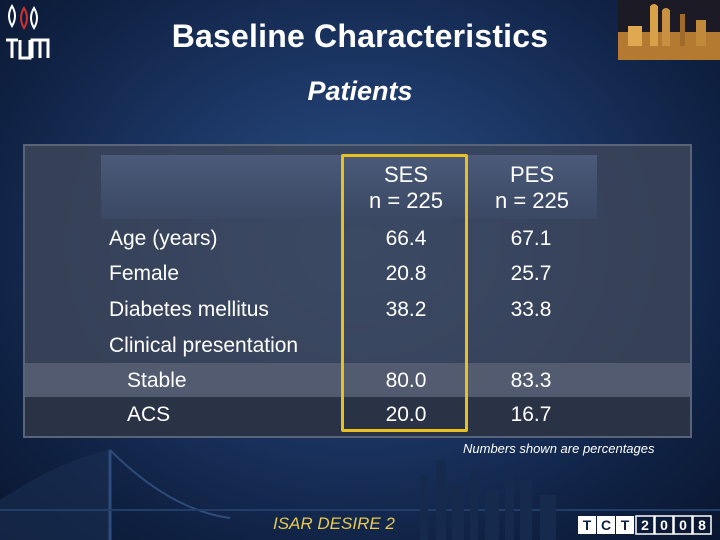 The image size is (720, 540). I want to click on ses-column-highlight, so click(404, 293).